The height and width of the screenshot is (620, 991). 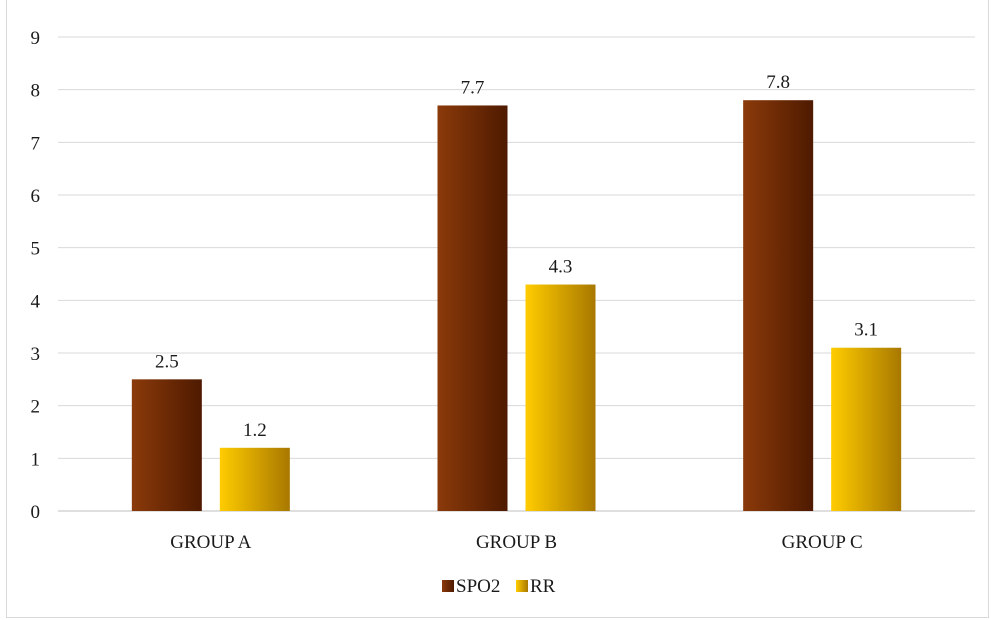 I want to click on y-tick-label: 4, so click(x=36, y=301).